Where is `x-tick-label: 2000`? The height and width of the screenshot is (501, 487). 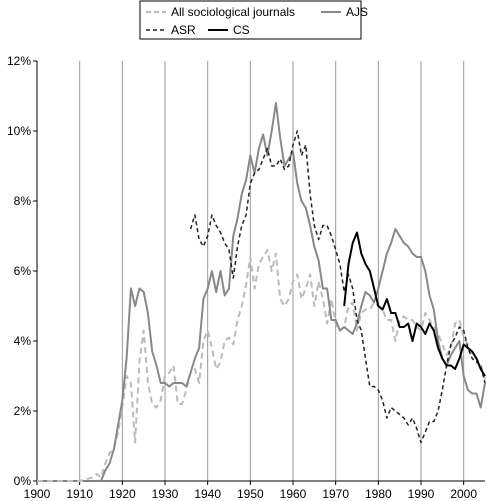 x-tick-label: 2000 is located at coordinates (463, 494).